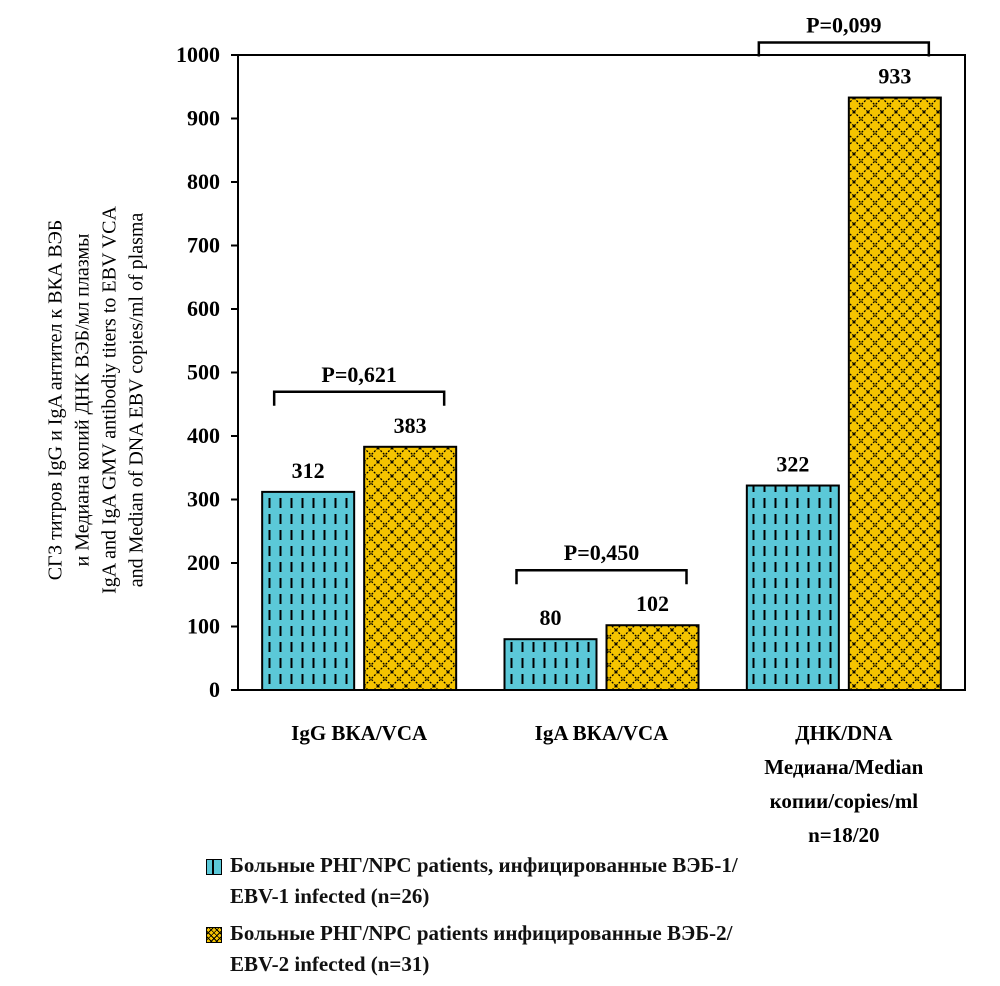 This screenshot has width=1000, height=986. I want to click on bar-s2-c3, so click(894, 394).